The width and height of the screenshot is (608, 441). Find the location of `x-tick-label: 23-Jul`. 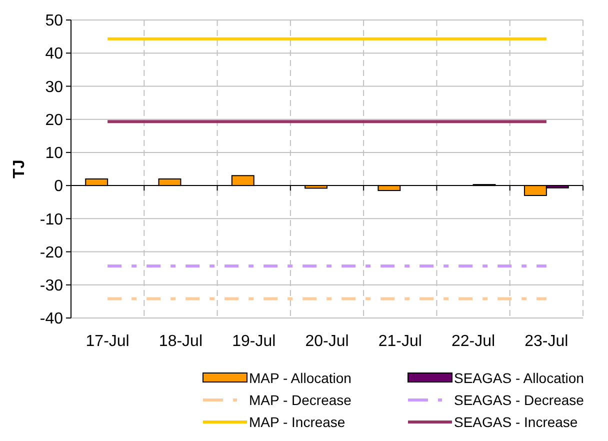

x-tick-label: 23-Jul is located at coordinates (546, 341).